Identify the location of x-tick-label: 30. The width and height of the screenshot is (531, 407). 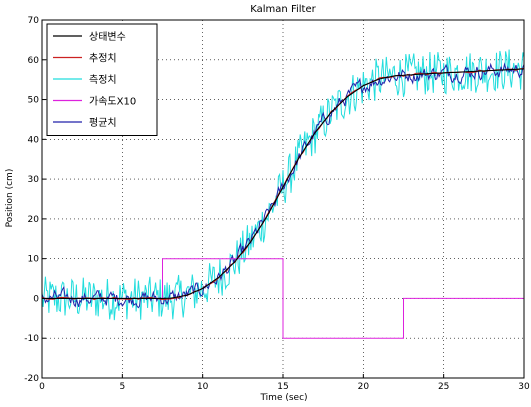
(524, 387).